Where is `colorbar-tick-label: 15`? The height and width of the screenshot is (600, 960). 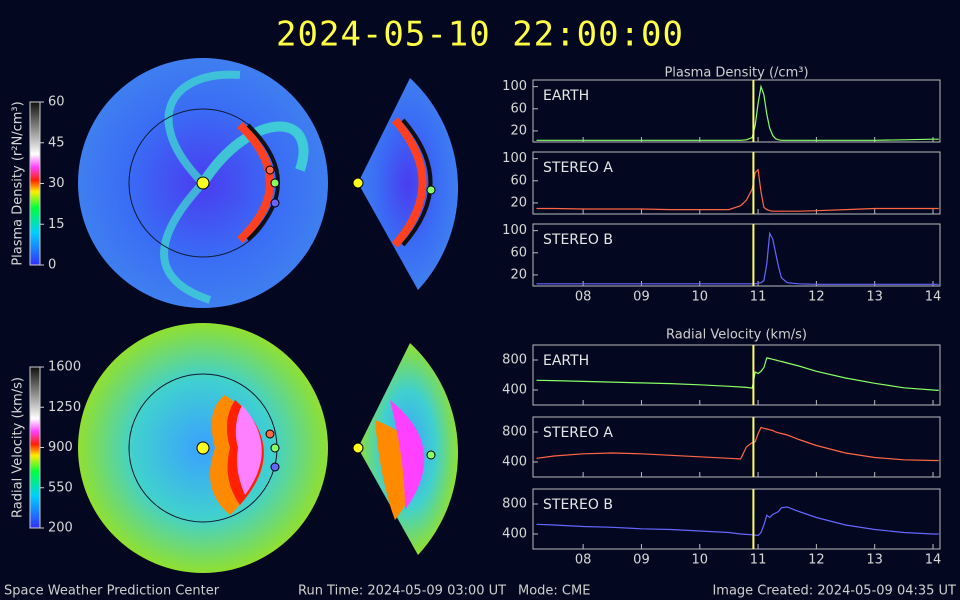 colorbar-tick-label: 15 is located at coordinates (56, 224).